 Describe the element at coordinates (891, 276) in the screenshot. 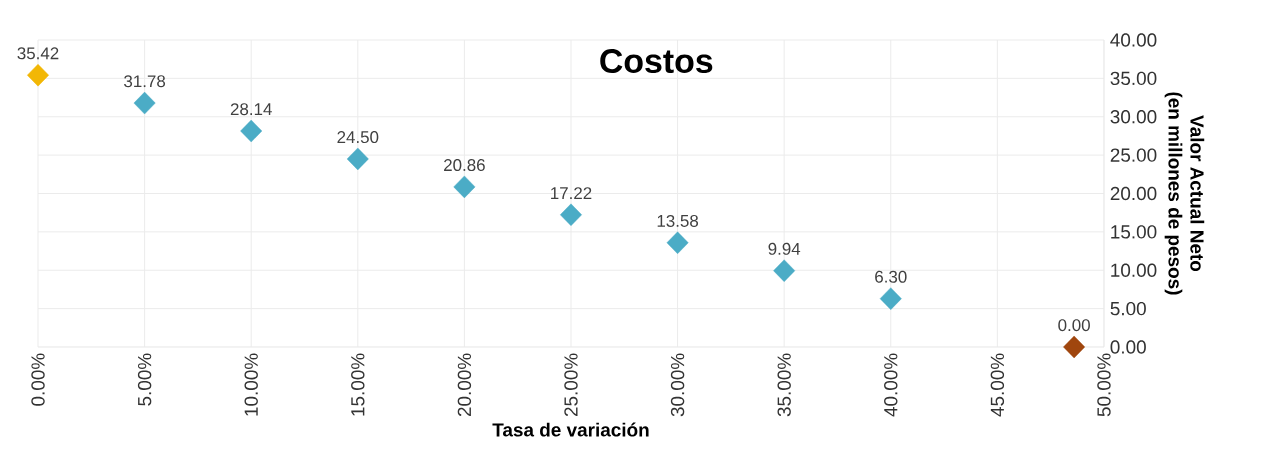

I see `data-label: 6.30` at that location.